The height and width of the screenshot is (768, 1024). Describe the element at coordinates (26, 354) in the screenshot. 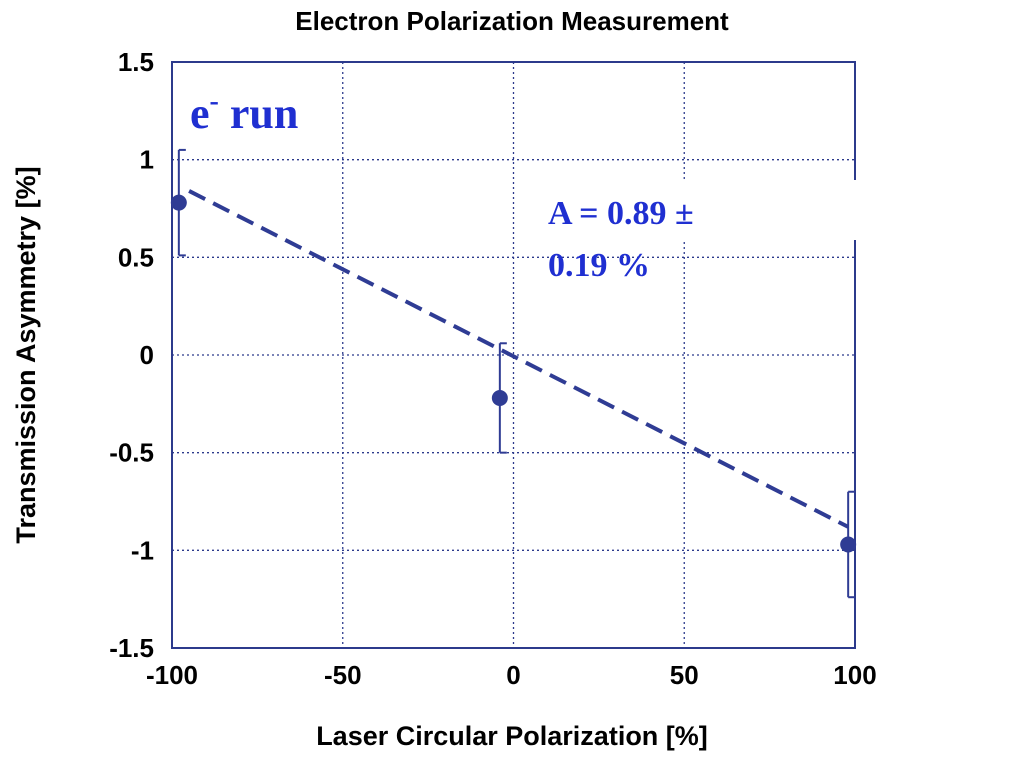

I see `y-axis-label: Transmission Asymmetry [%]` at that location.